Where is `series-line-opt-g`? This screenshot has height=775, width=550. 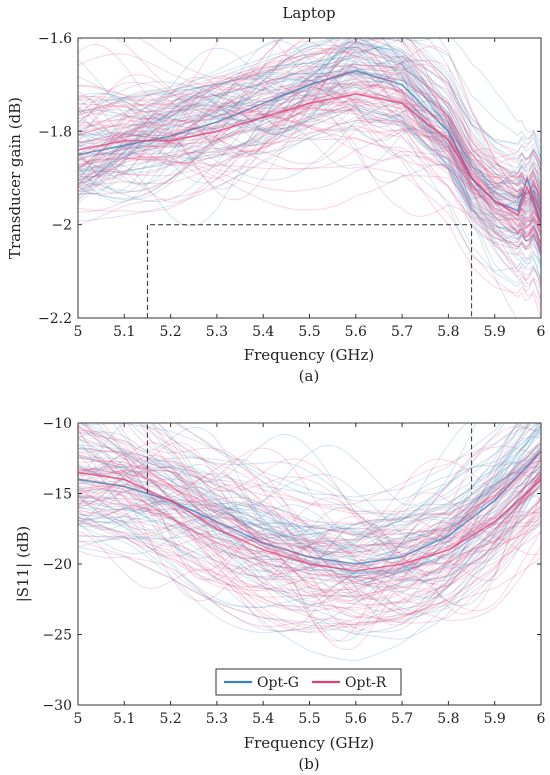
series-line-opt-g is located at coordinates (309, 507).